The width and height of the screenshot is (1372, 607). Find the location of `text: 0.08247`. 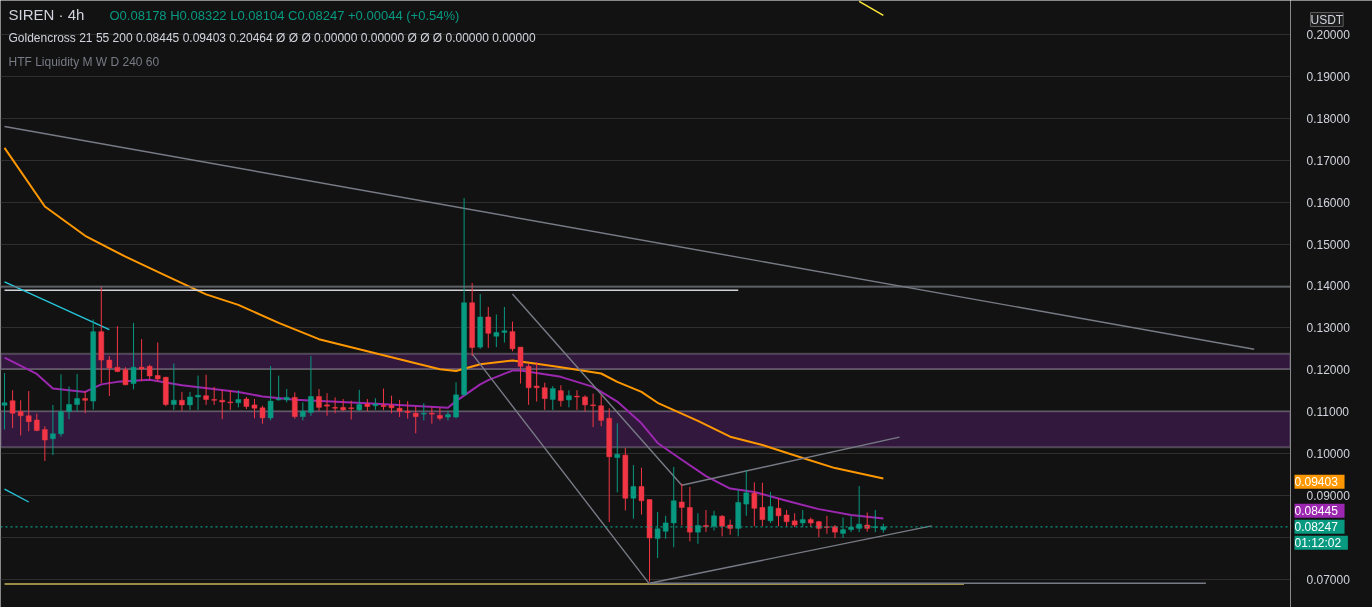

text: 0.08247 is located at coordinates (1316, 526).